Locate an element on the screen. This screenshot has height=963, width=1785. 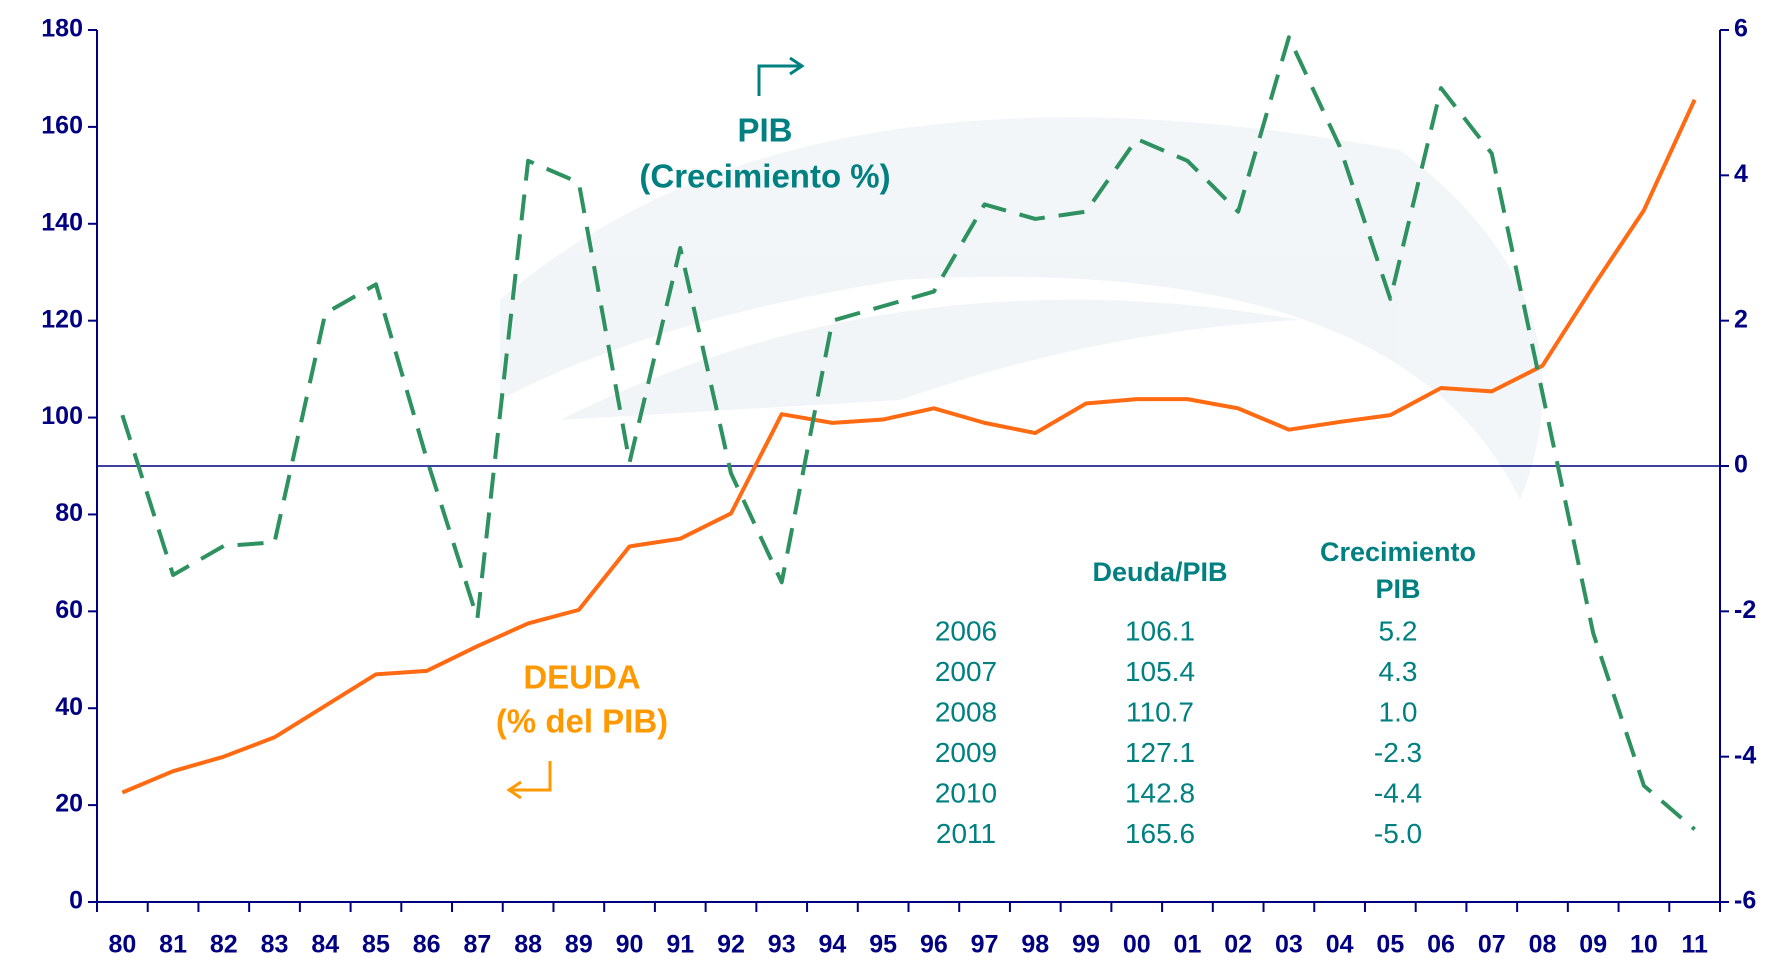
y-tick-label: 40 is located at coordinates (69, 707).